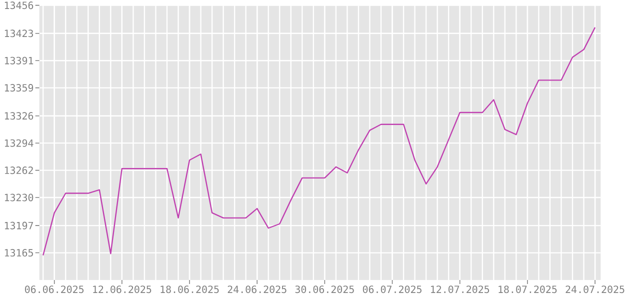  Describe the element at coordinates (257, 290) in the screenshot. I see `x-tick-label: 24.06.2025` at that location.